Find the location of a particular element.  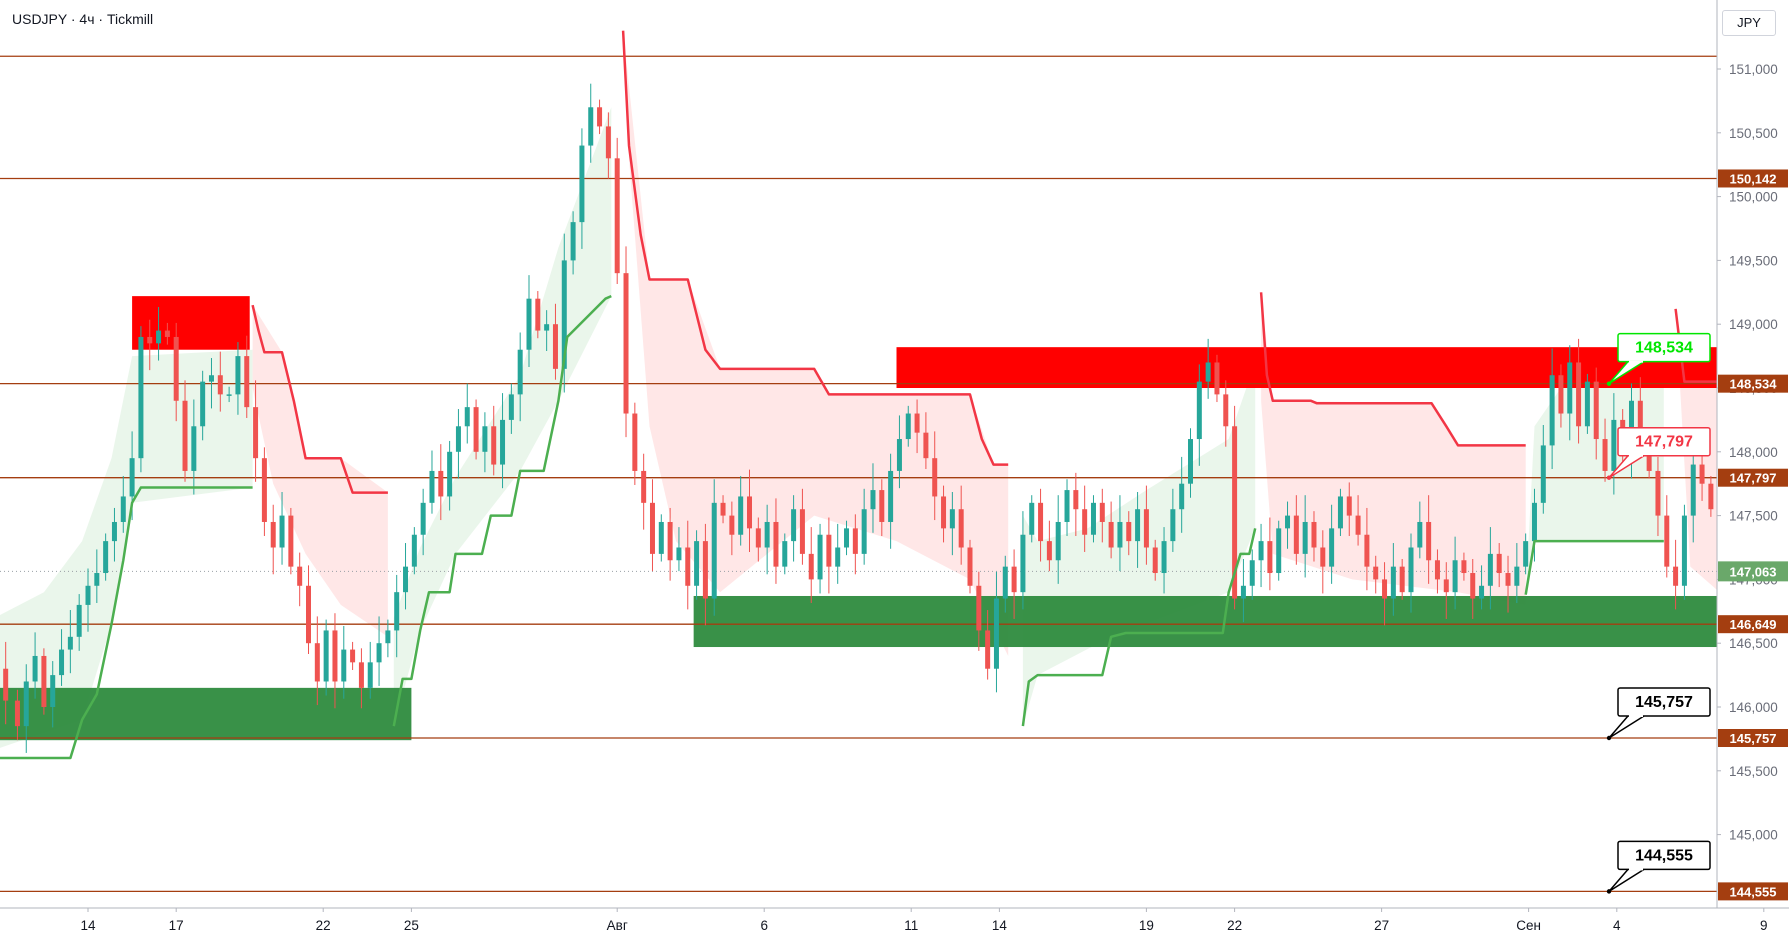

x-tick-label: 14 is located at coordinates (1000, 925).